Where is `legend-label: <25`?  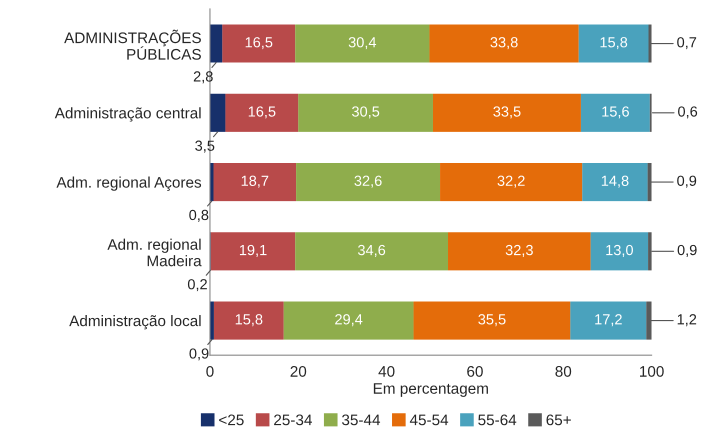
legend-label: <25 is located at coordinates (231, 420).